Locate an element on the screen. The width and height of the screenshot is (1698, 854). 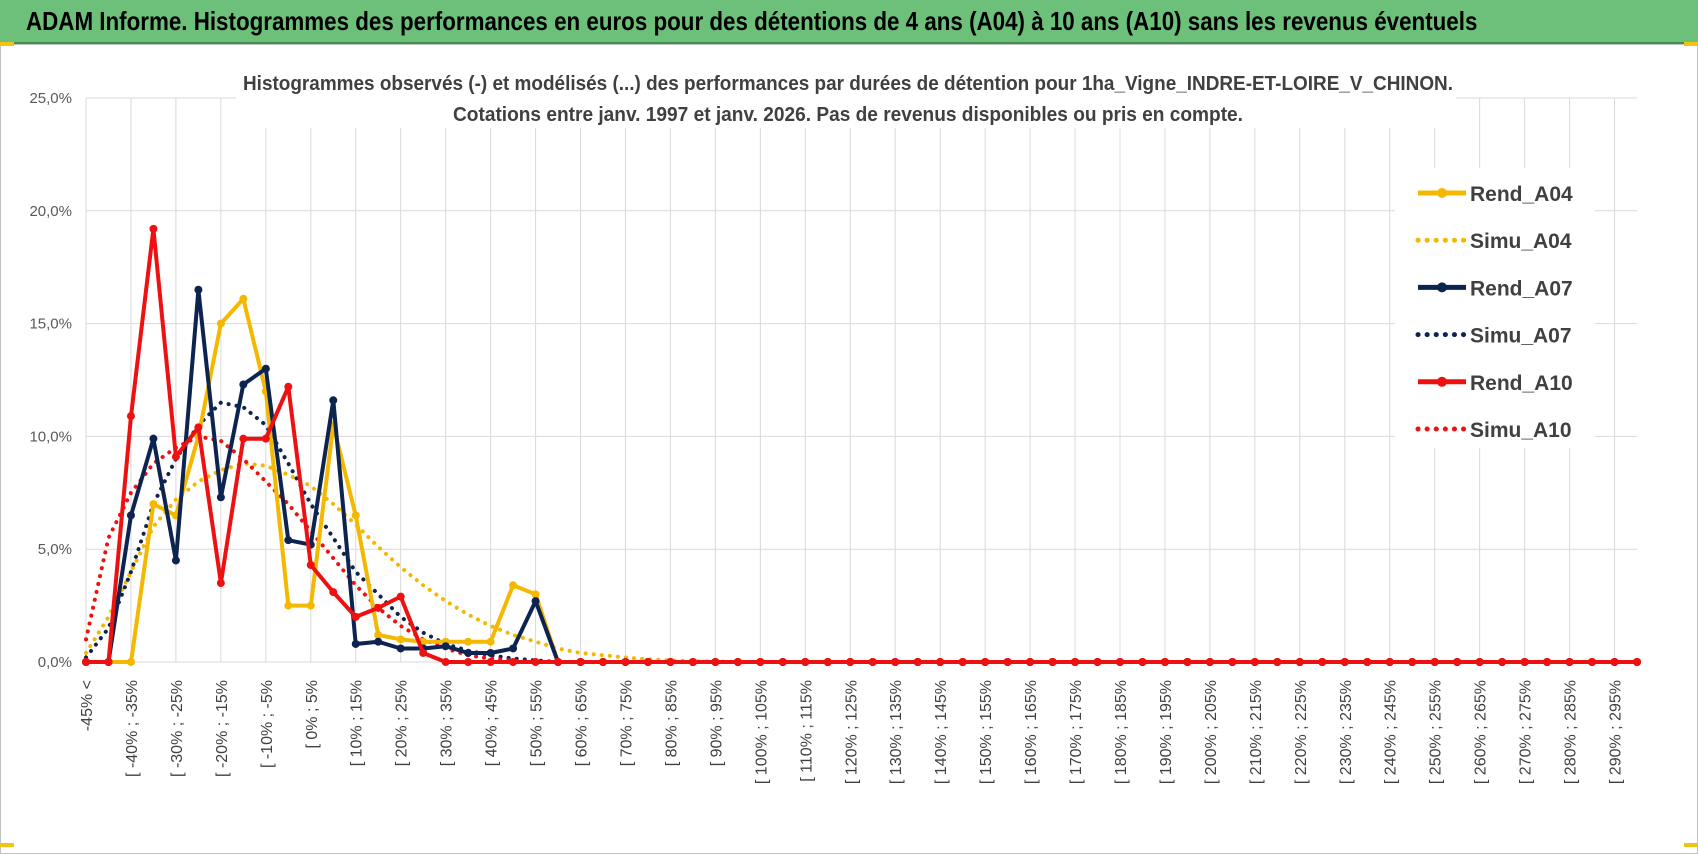
x-tick-label: [ 270% ; 275% is located at coordinates (1526, 732).